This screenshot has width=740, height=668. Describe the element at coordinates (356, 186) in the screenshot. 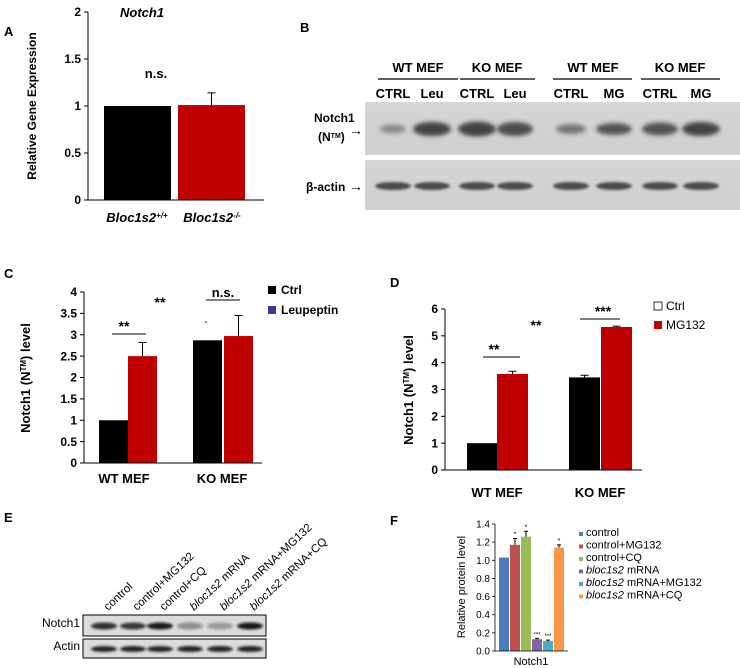

I see `panel-b-actin-arrow: →` at that location.